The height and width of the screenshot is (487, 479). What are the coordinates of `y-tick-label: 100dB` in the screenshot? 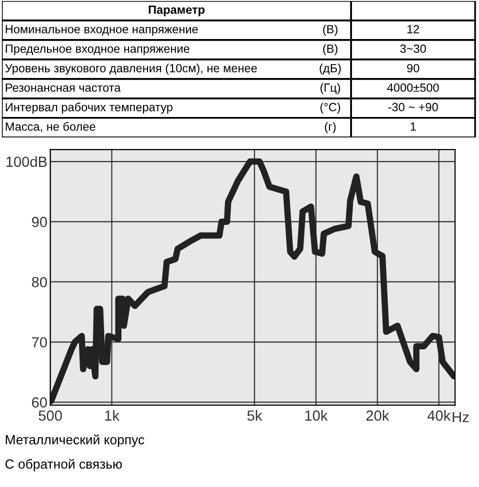 It's located at (26, 161).